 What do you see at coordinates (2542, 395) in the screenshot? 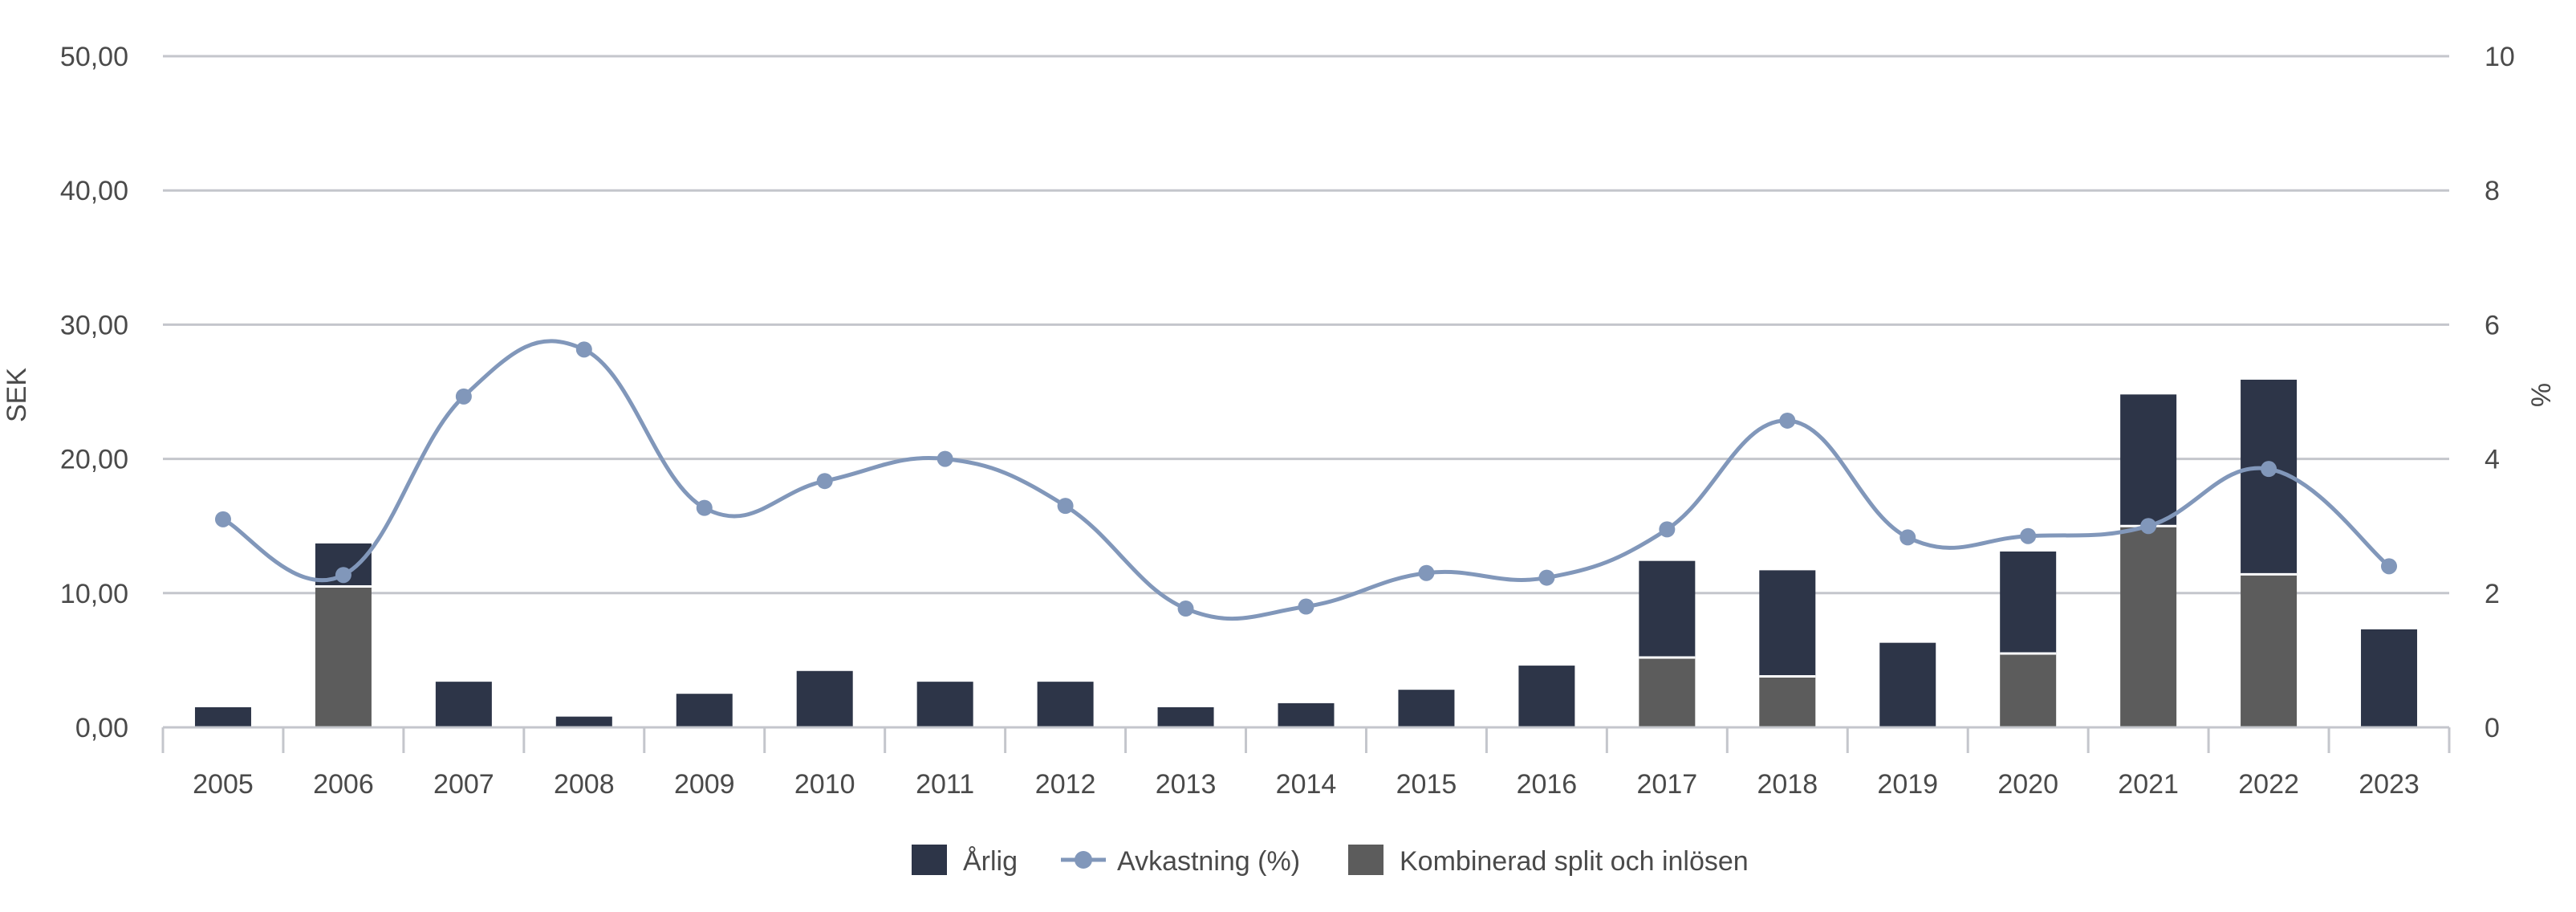
I see `right-axis-title: %` at bounding box center [2542, 395].